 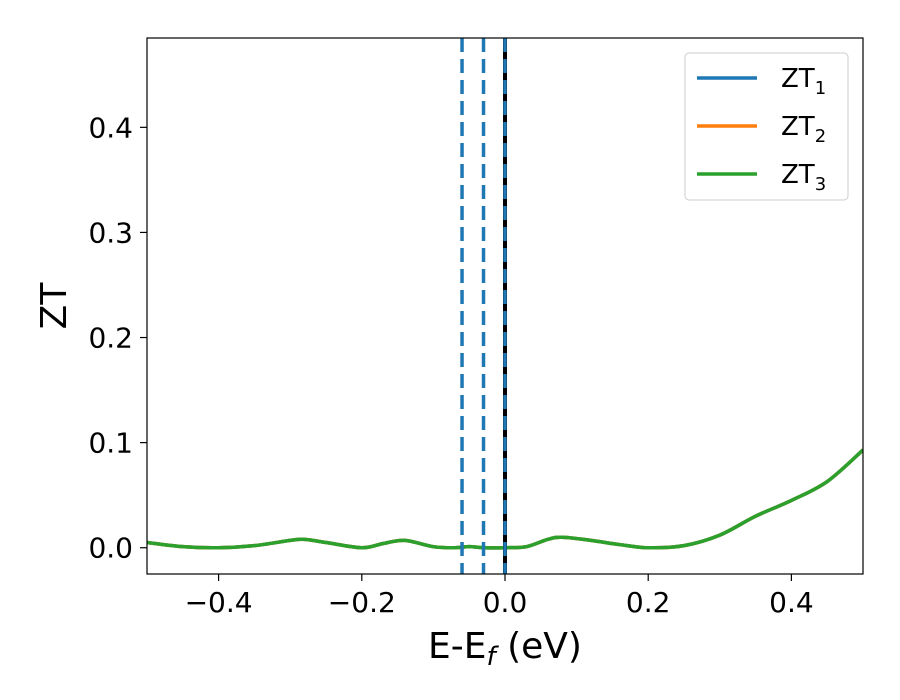 What do you see at coordinates (539, 646) in the screenshot?
I see `x-axis-title-unit: (eV)` at bounding box center [539, 646].